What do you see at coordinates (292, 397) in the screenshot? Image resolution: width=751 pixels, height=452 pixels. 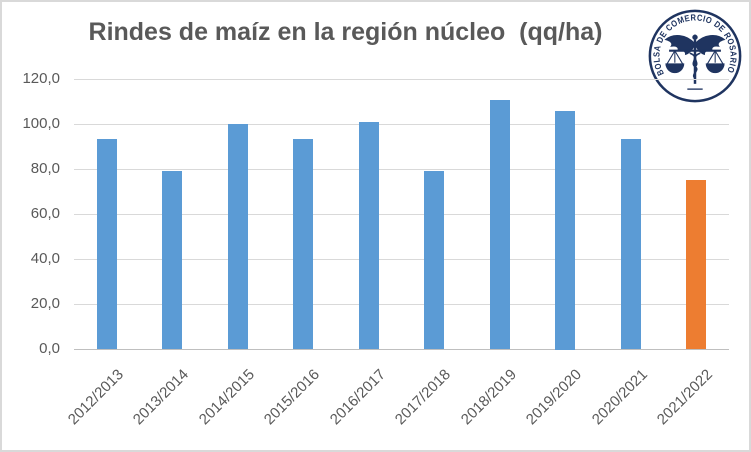 I see `x-axis-tick-label: 2015/2016` at bounding box center [292, 397].